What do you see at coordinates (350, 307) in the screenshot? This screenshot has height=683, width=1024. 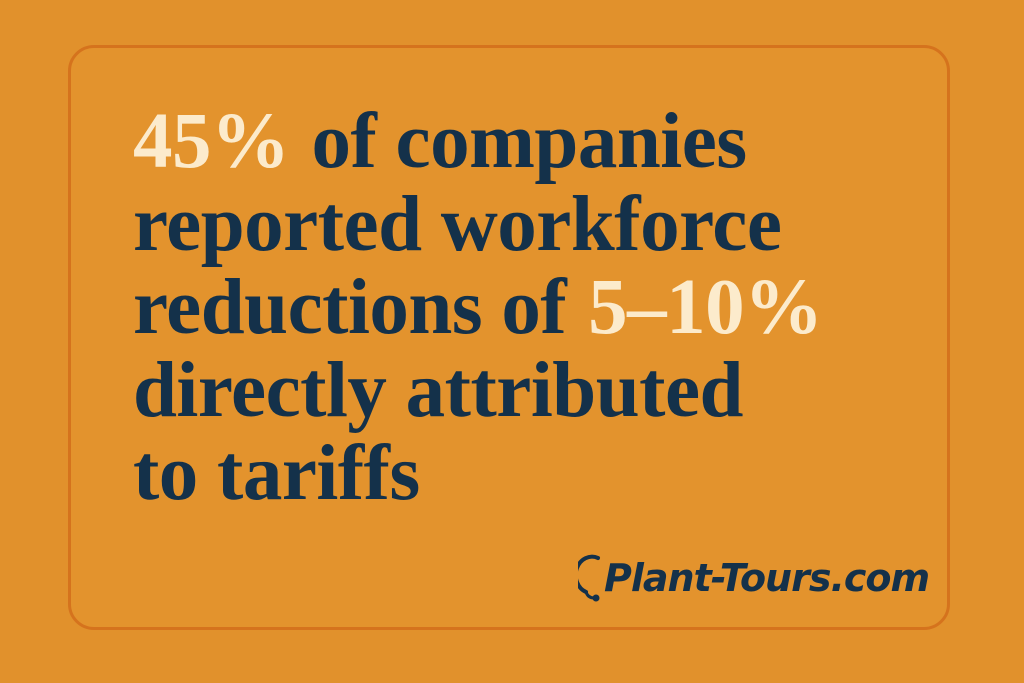 I see `statement-text: reductions of` at bounding box center [350, 307].